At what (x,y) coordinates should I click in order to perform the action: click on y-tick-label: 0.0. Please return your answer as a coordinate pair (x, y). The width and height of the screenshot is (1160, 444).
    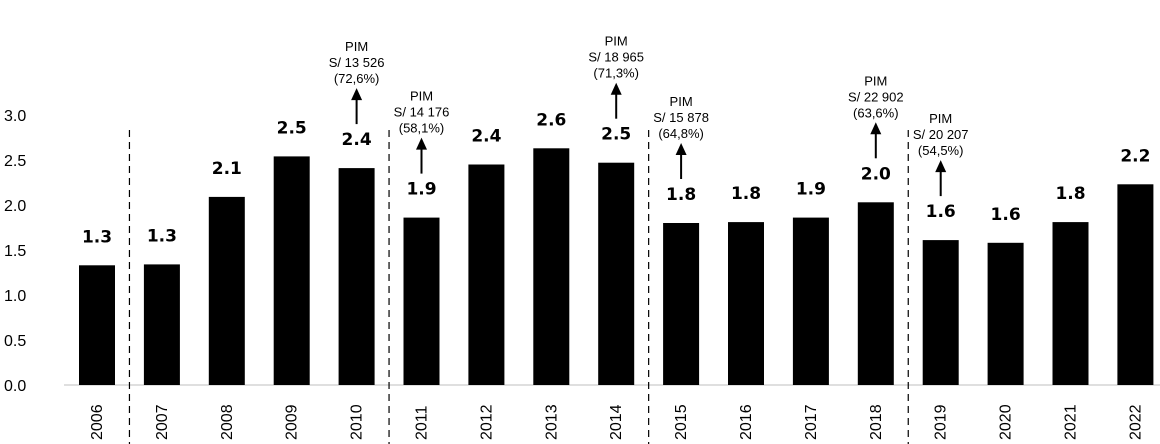
    Looking at the image, I should click on (15, 386).